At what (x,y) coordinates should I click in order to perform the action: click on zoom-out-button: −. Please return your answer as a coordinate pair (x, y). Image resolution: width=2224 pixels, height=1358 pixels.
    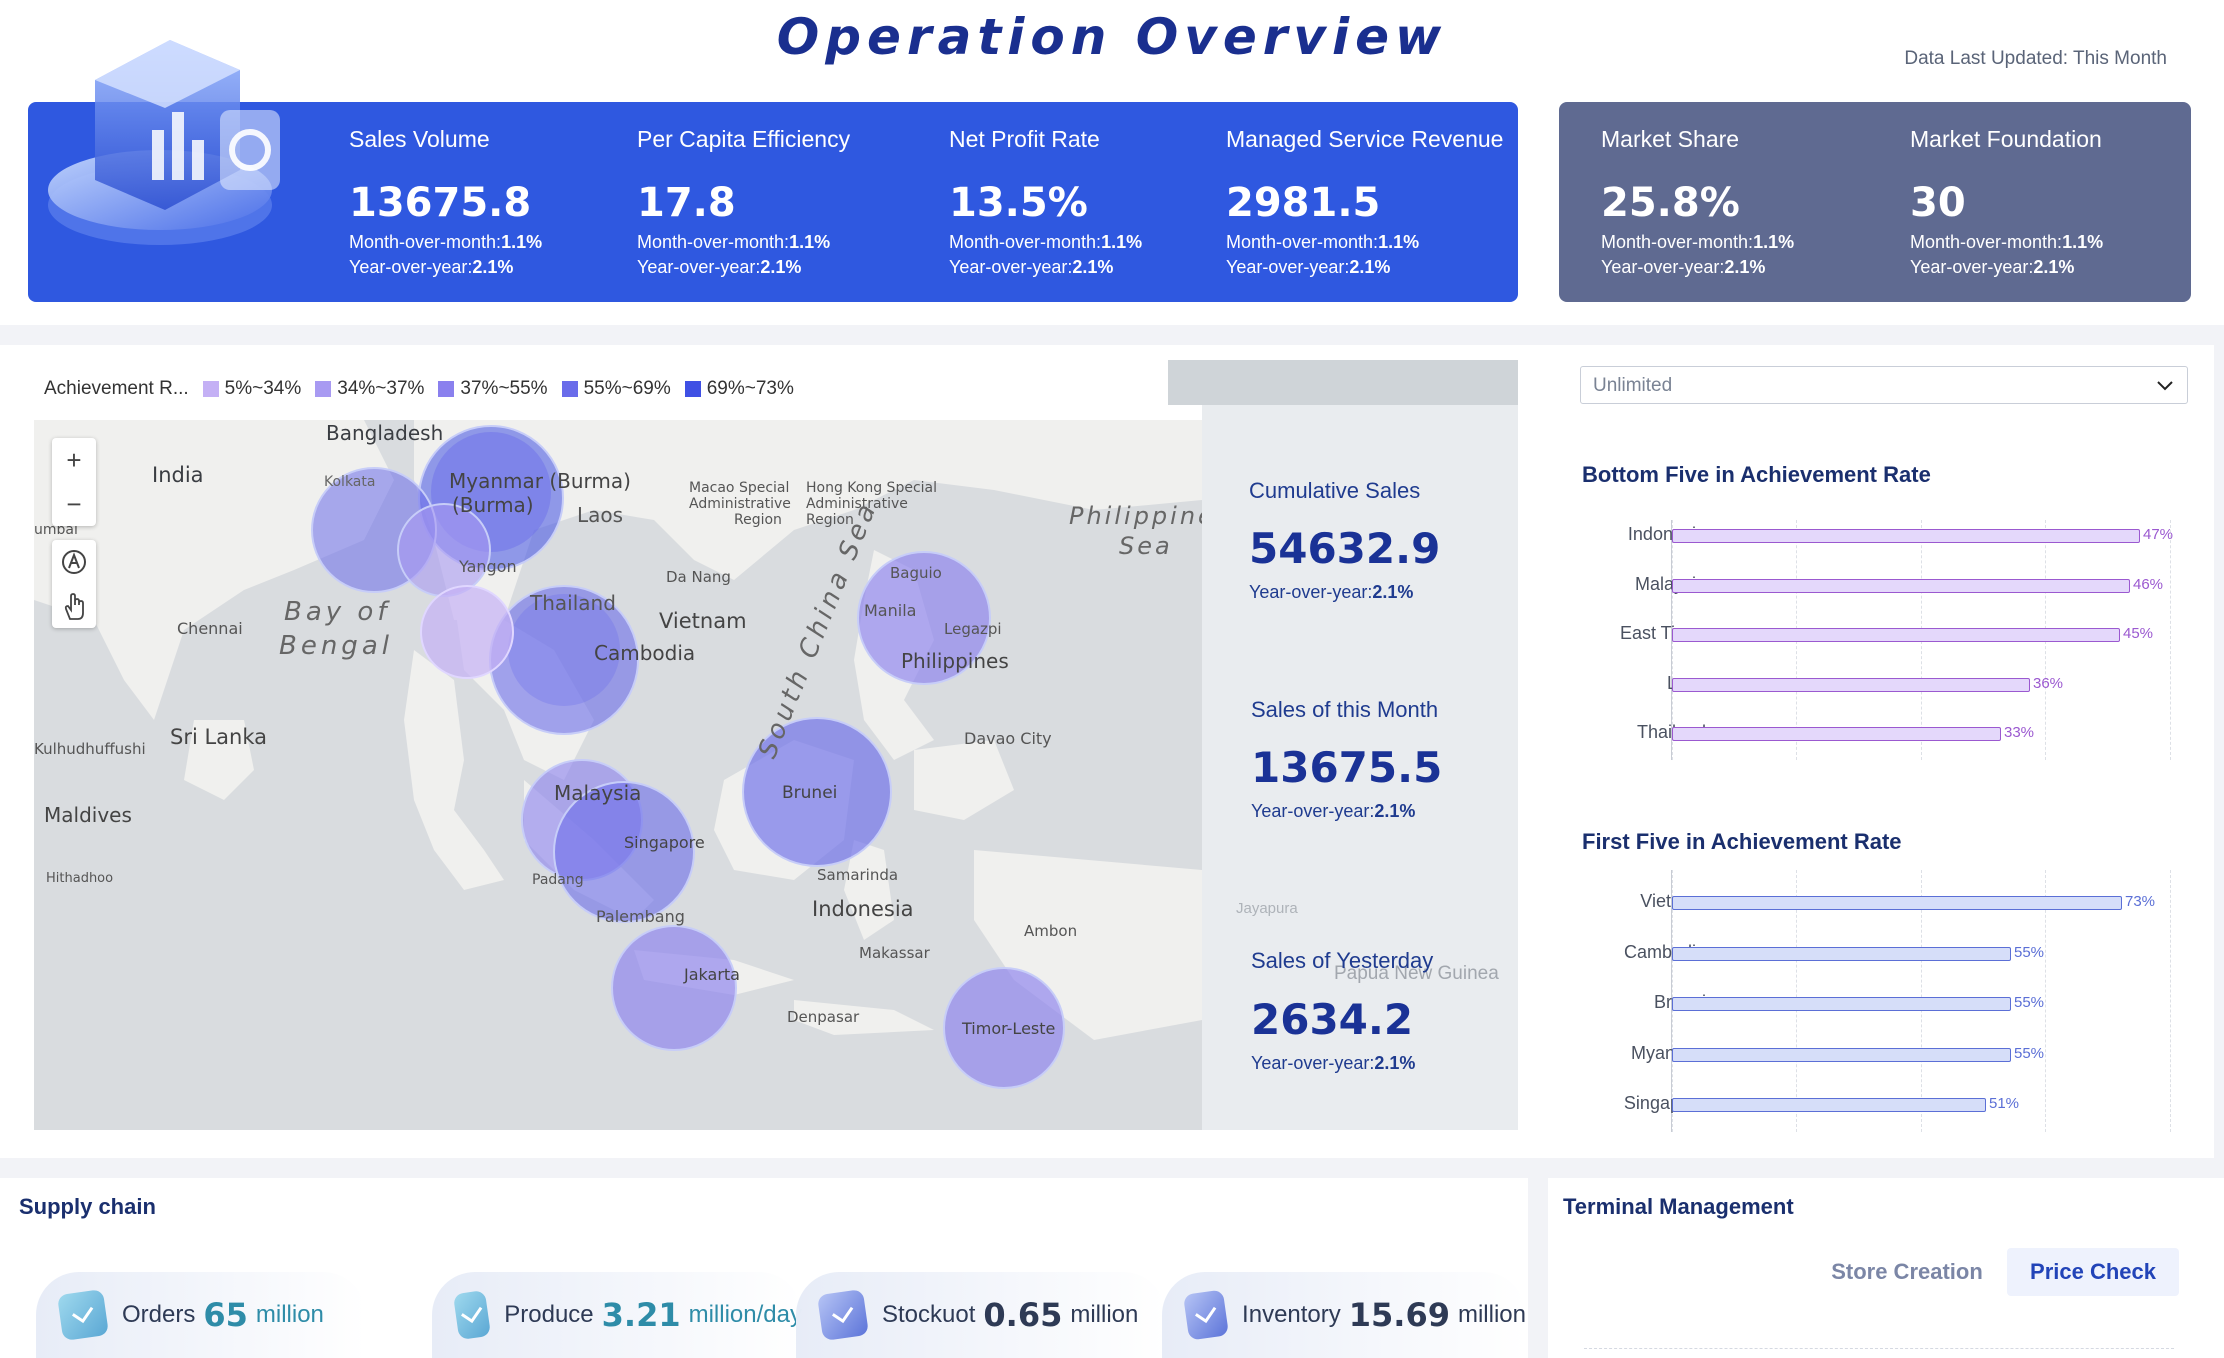
    Looking at the image, I should click on (74, 503).